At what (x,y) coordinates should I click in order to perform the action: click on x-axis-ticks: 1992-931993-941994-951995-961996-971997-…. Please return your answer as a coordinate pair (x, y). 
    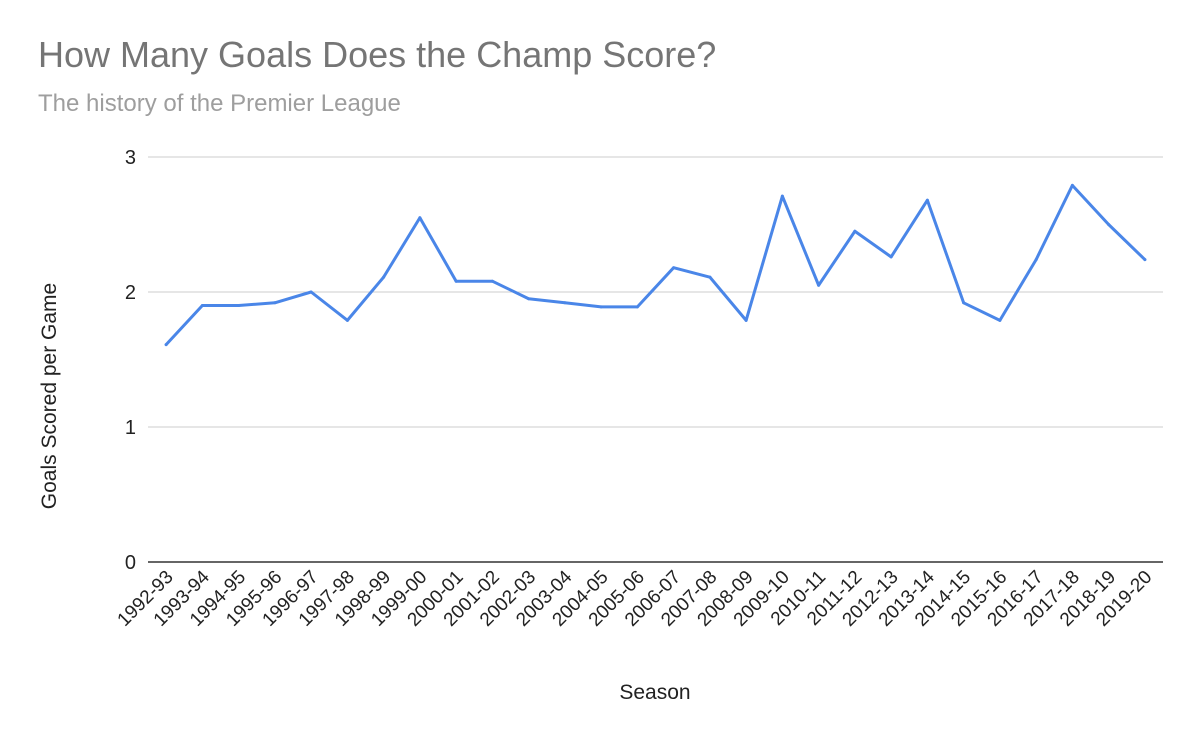
    Looking at the image, I should click on (635, 598).